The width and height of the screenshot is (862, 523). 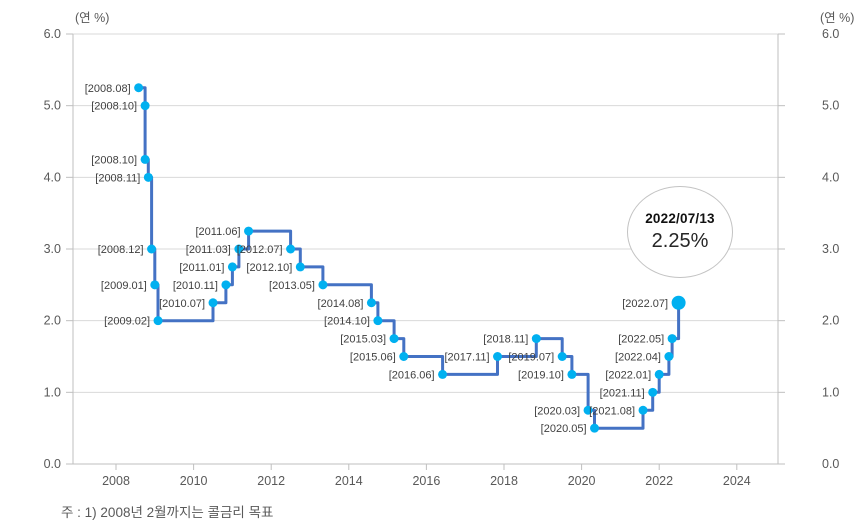 I want to click on data-point-label: [2012.10], so click(x=269, y=268).